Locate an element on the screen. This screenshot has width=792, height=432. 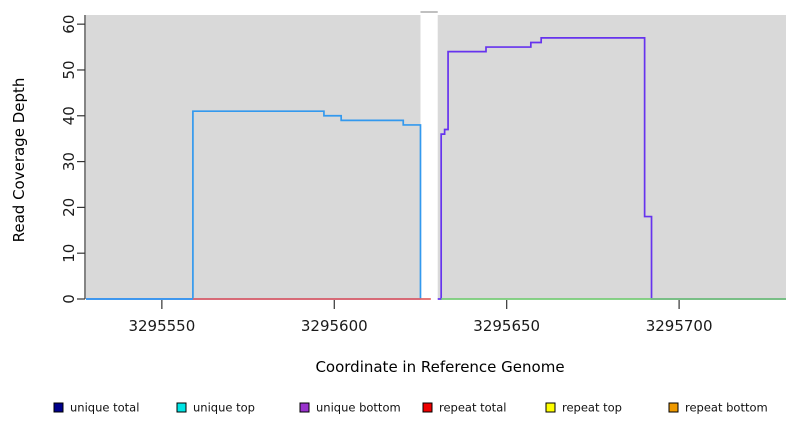
y-axis-tick-label: 30 is located at coordinates (69, 161).